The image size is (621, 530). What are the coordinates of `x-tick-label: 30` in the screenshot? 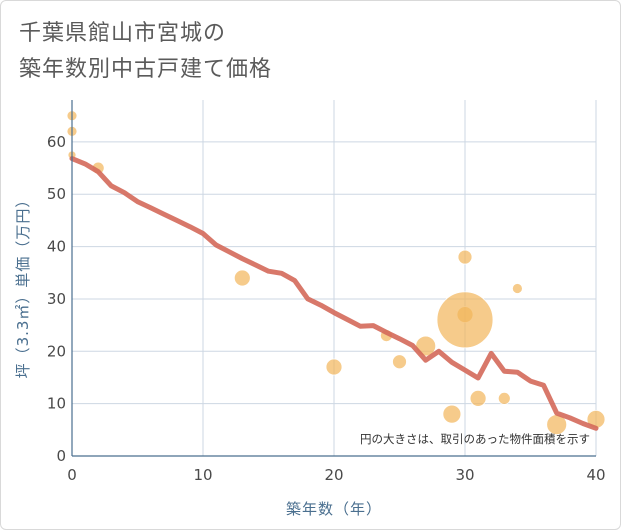 It's located at (464, 475).